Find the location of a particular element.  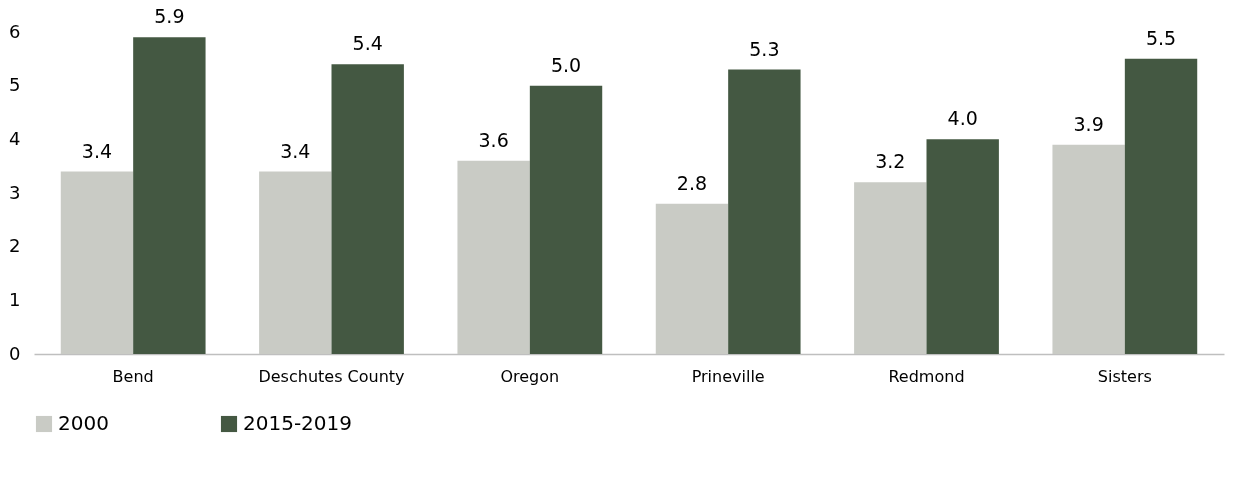

legend-label: 2015-2019 is located at coordinates (298, 423).